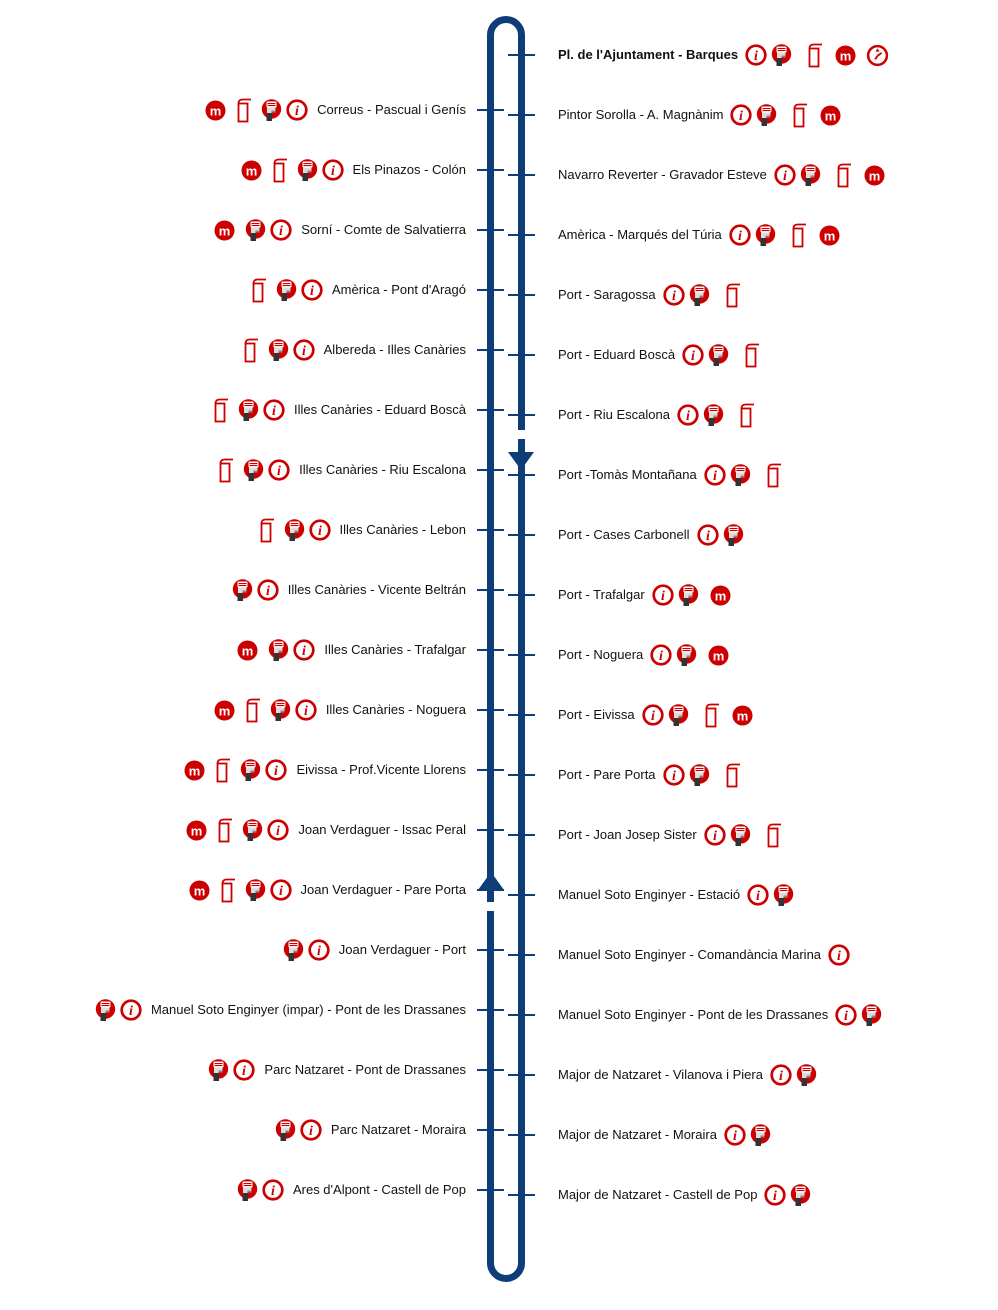 This screenshot has width=998, height=1310. Describe the element at coordinates (660, 355) in the screenshot. I see `stop-row-return: Port - Eduard Boscà i` at that location.